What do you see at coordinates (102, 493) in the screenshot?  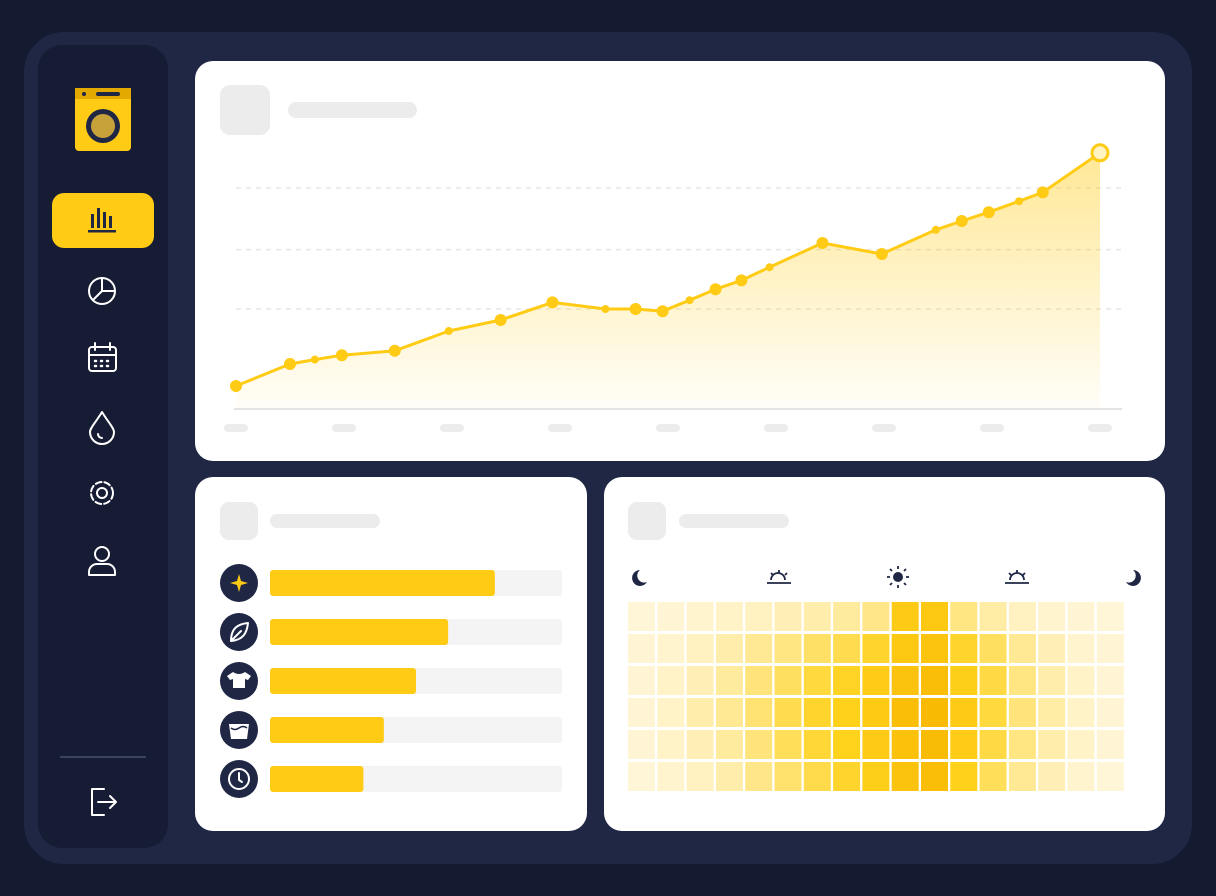 I see `nav-settings` at bounding box center [102, 493].